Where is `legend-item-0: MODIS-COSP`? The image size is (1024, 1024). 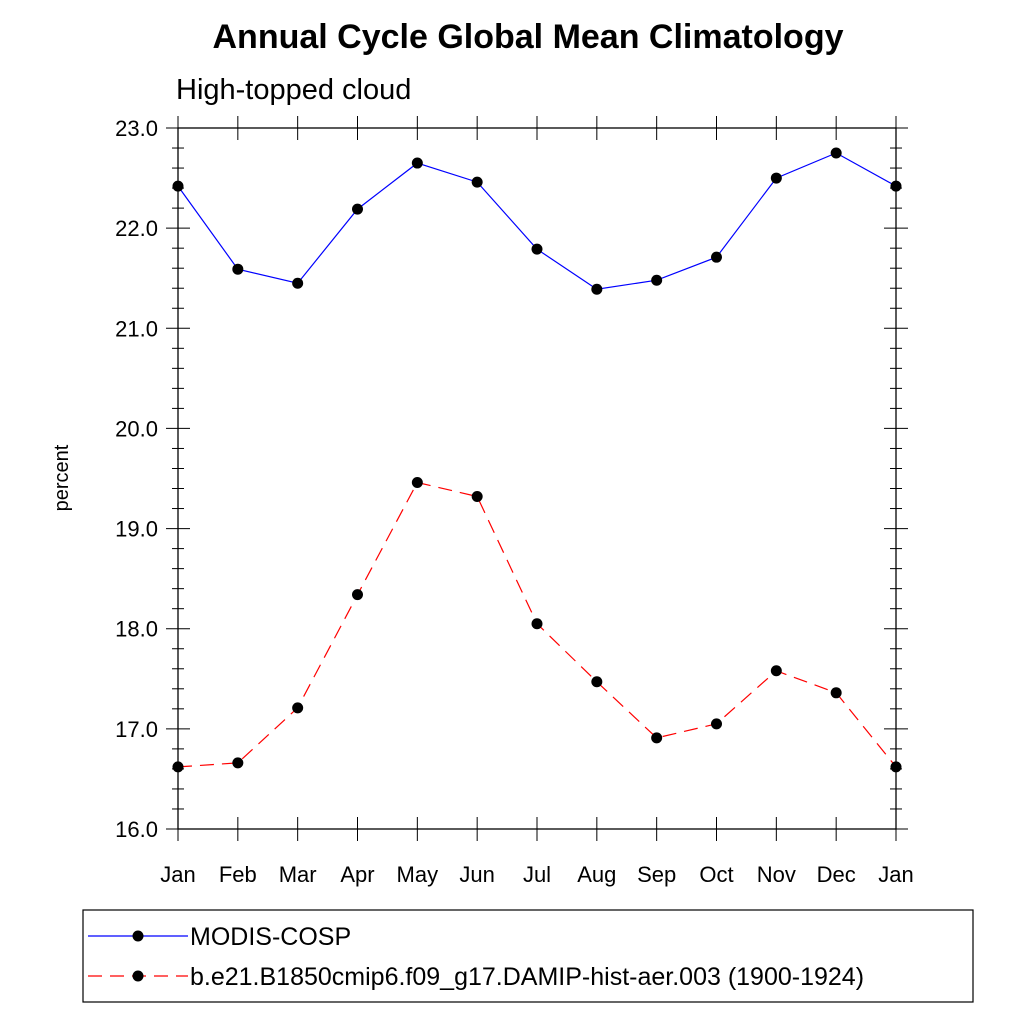 legend-item-0: MODIS-COSP is located at coordinates (219, 937).